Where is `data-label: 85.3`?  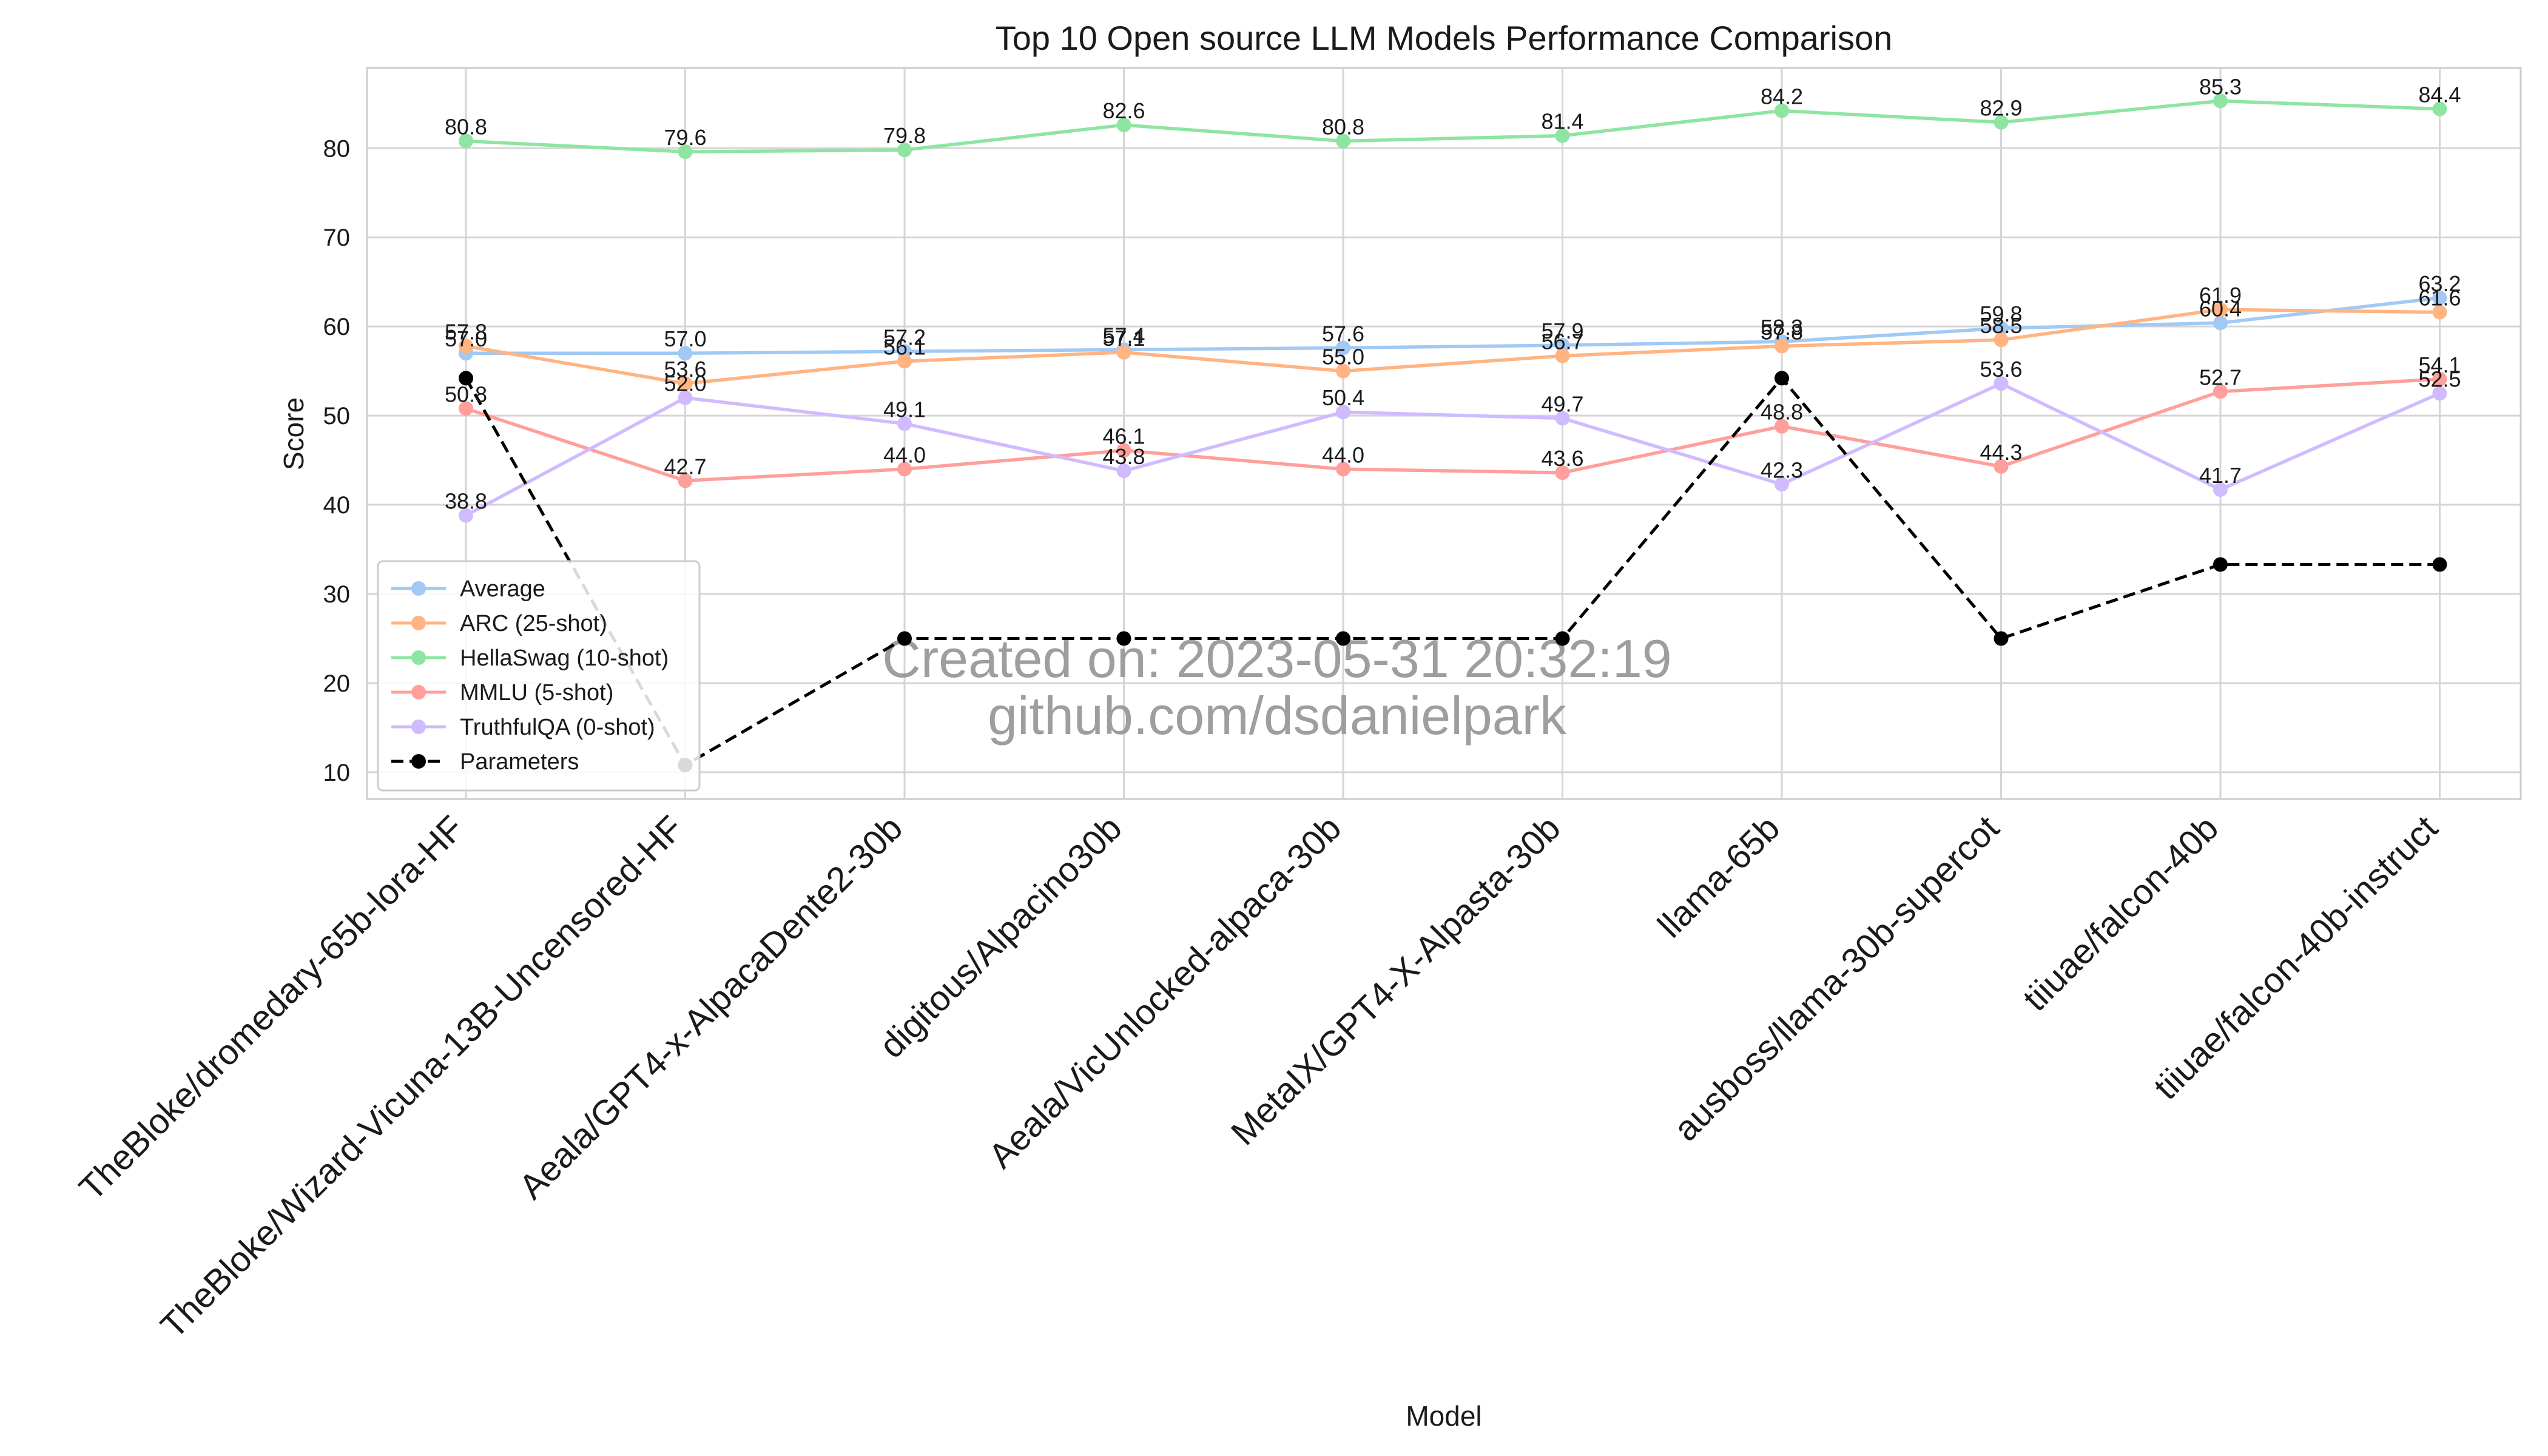
data-label: 85.3 is located at coordinates (2220, 86).